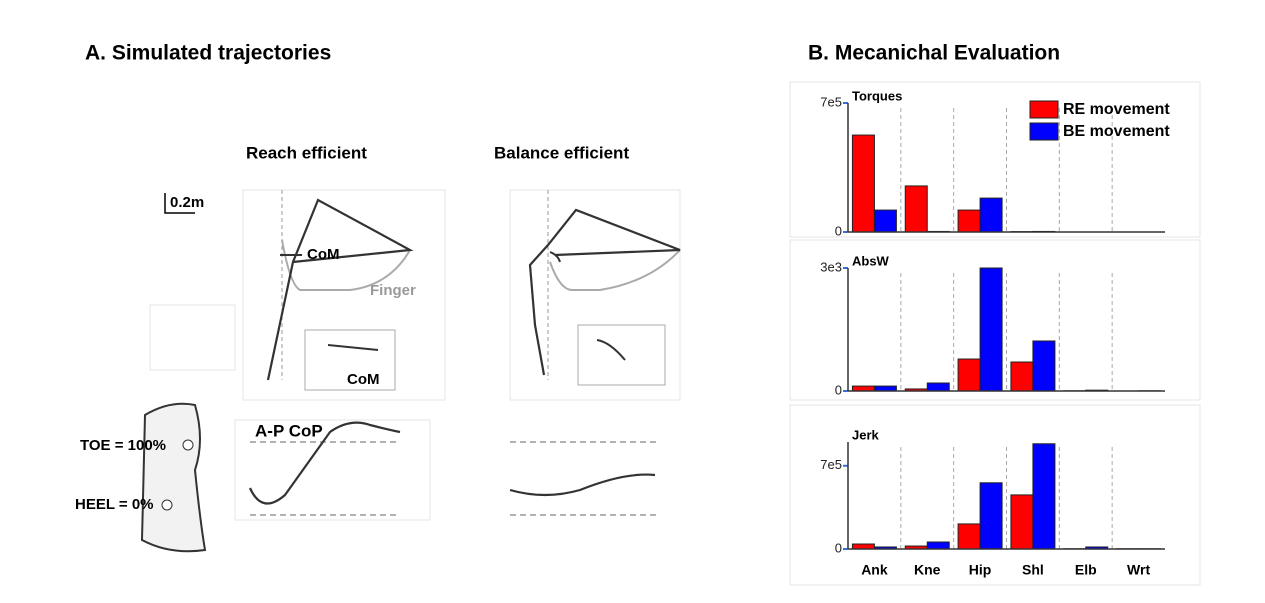 The height and width of the screenshot is (603, 1265). I want to click on column-label: Reach efficient, so click(306, 152).